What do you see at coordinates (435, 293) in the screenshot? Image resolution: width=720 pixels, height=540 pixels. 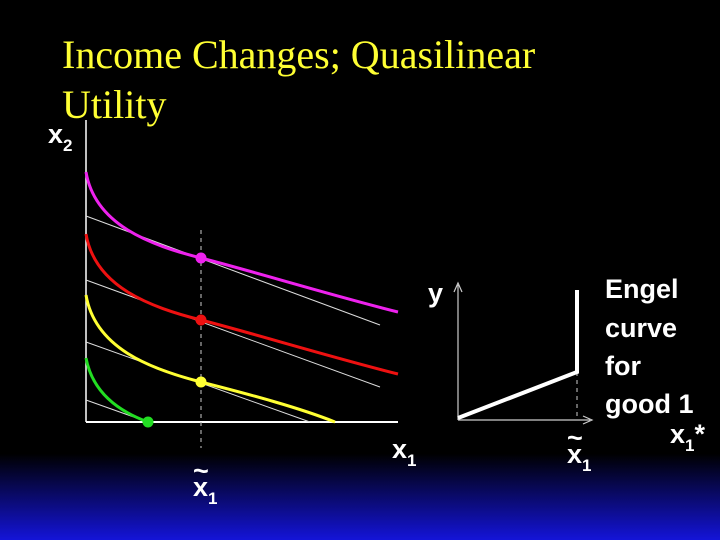 I see `y-axis-label: y` at bounding box center [435, 293].